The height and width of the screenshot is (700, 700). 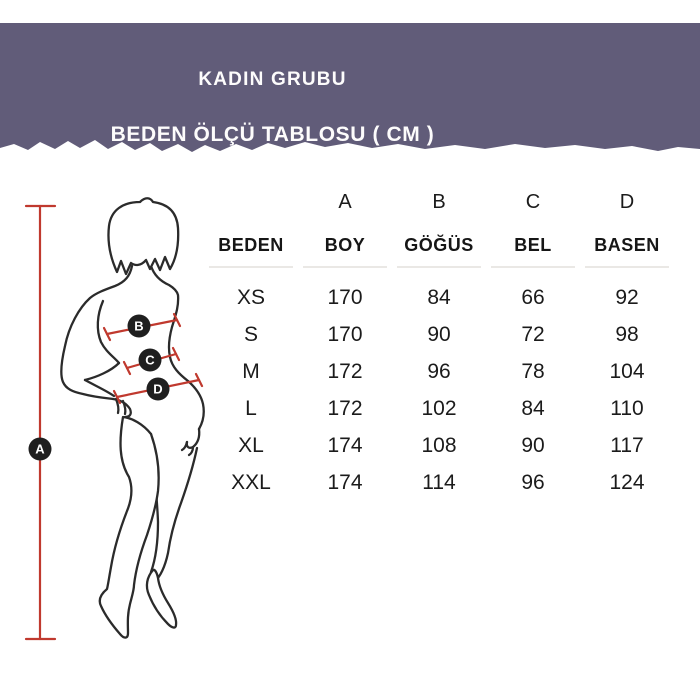 What do you see at coordinates (345, 202) in the screenshot?
I see `column-letter: A` at bounding box center [345, 202].